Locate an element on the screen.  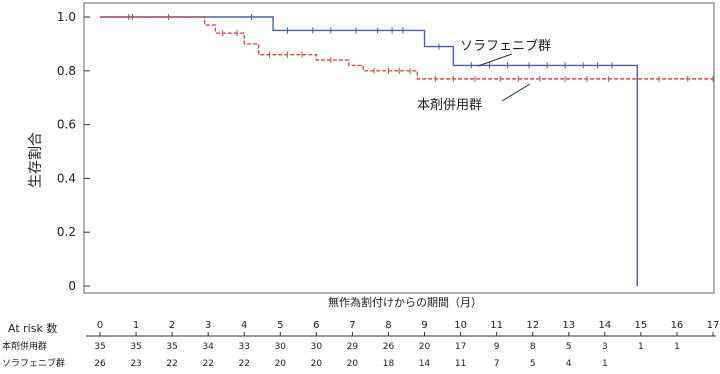
x-tick-label: 2 is located at coordinates (172, 325).